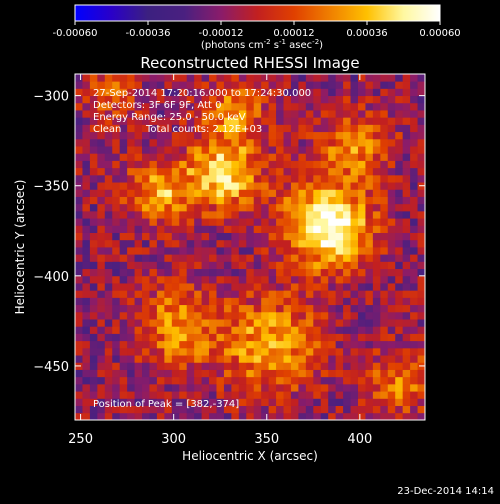  What do you see at coordinates (166, 404) in the screenshot?
I see `peak-position-text: Position of Peak = [382,-374]` at bounding box center [166, 404].